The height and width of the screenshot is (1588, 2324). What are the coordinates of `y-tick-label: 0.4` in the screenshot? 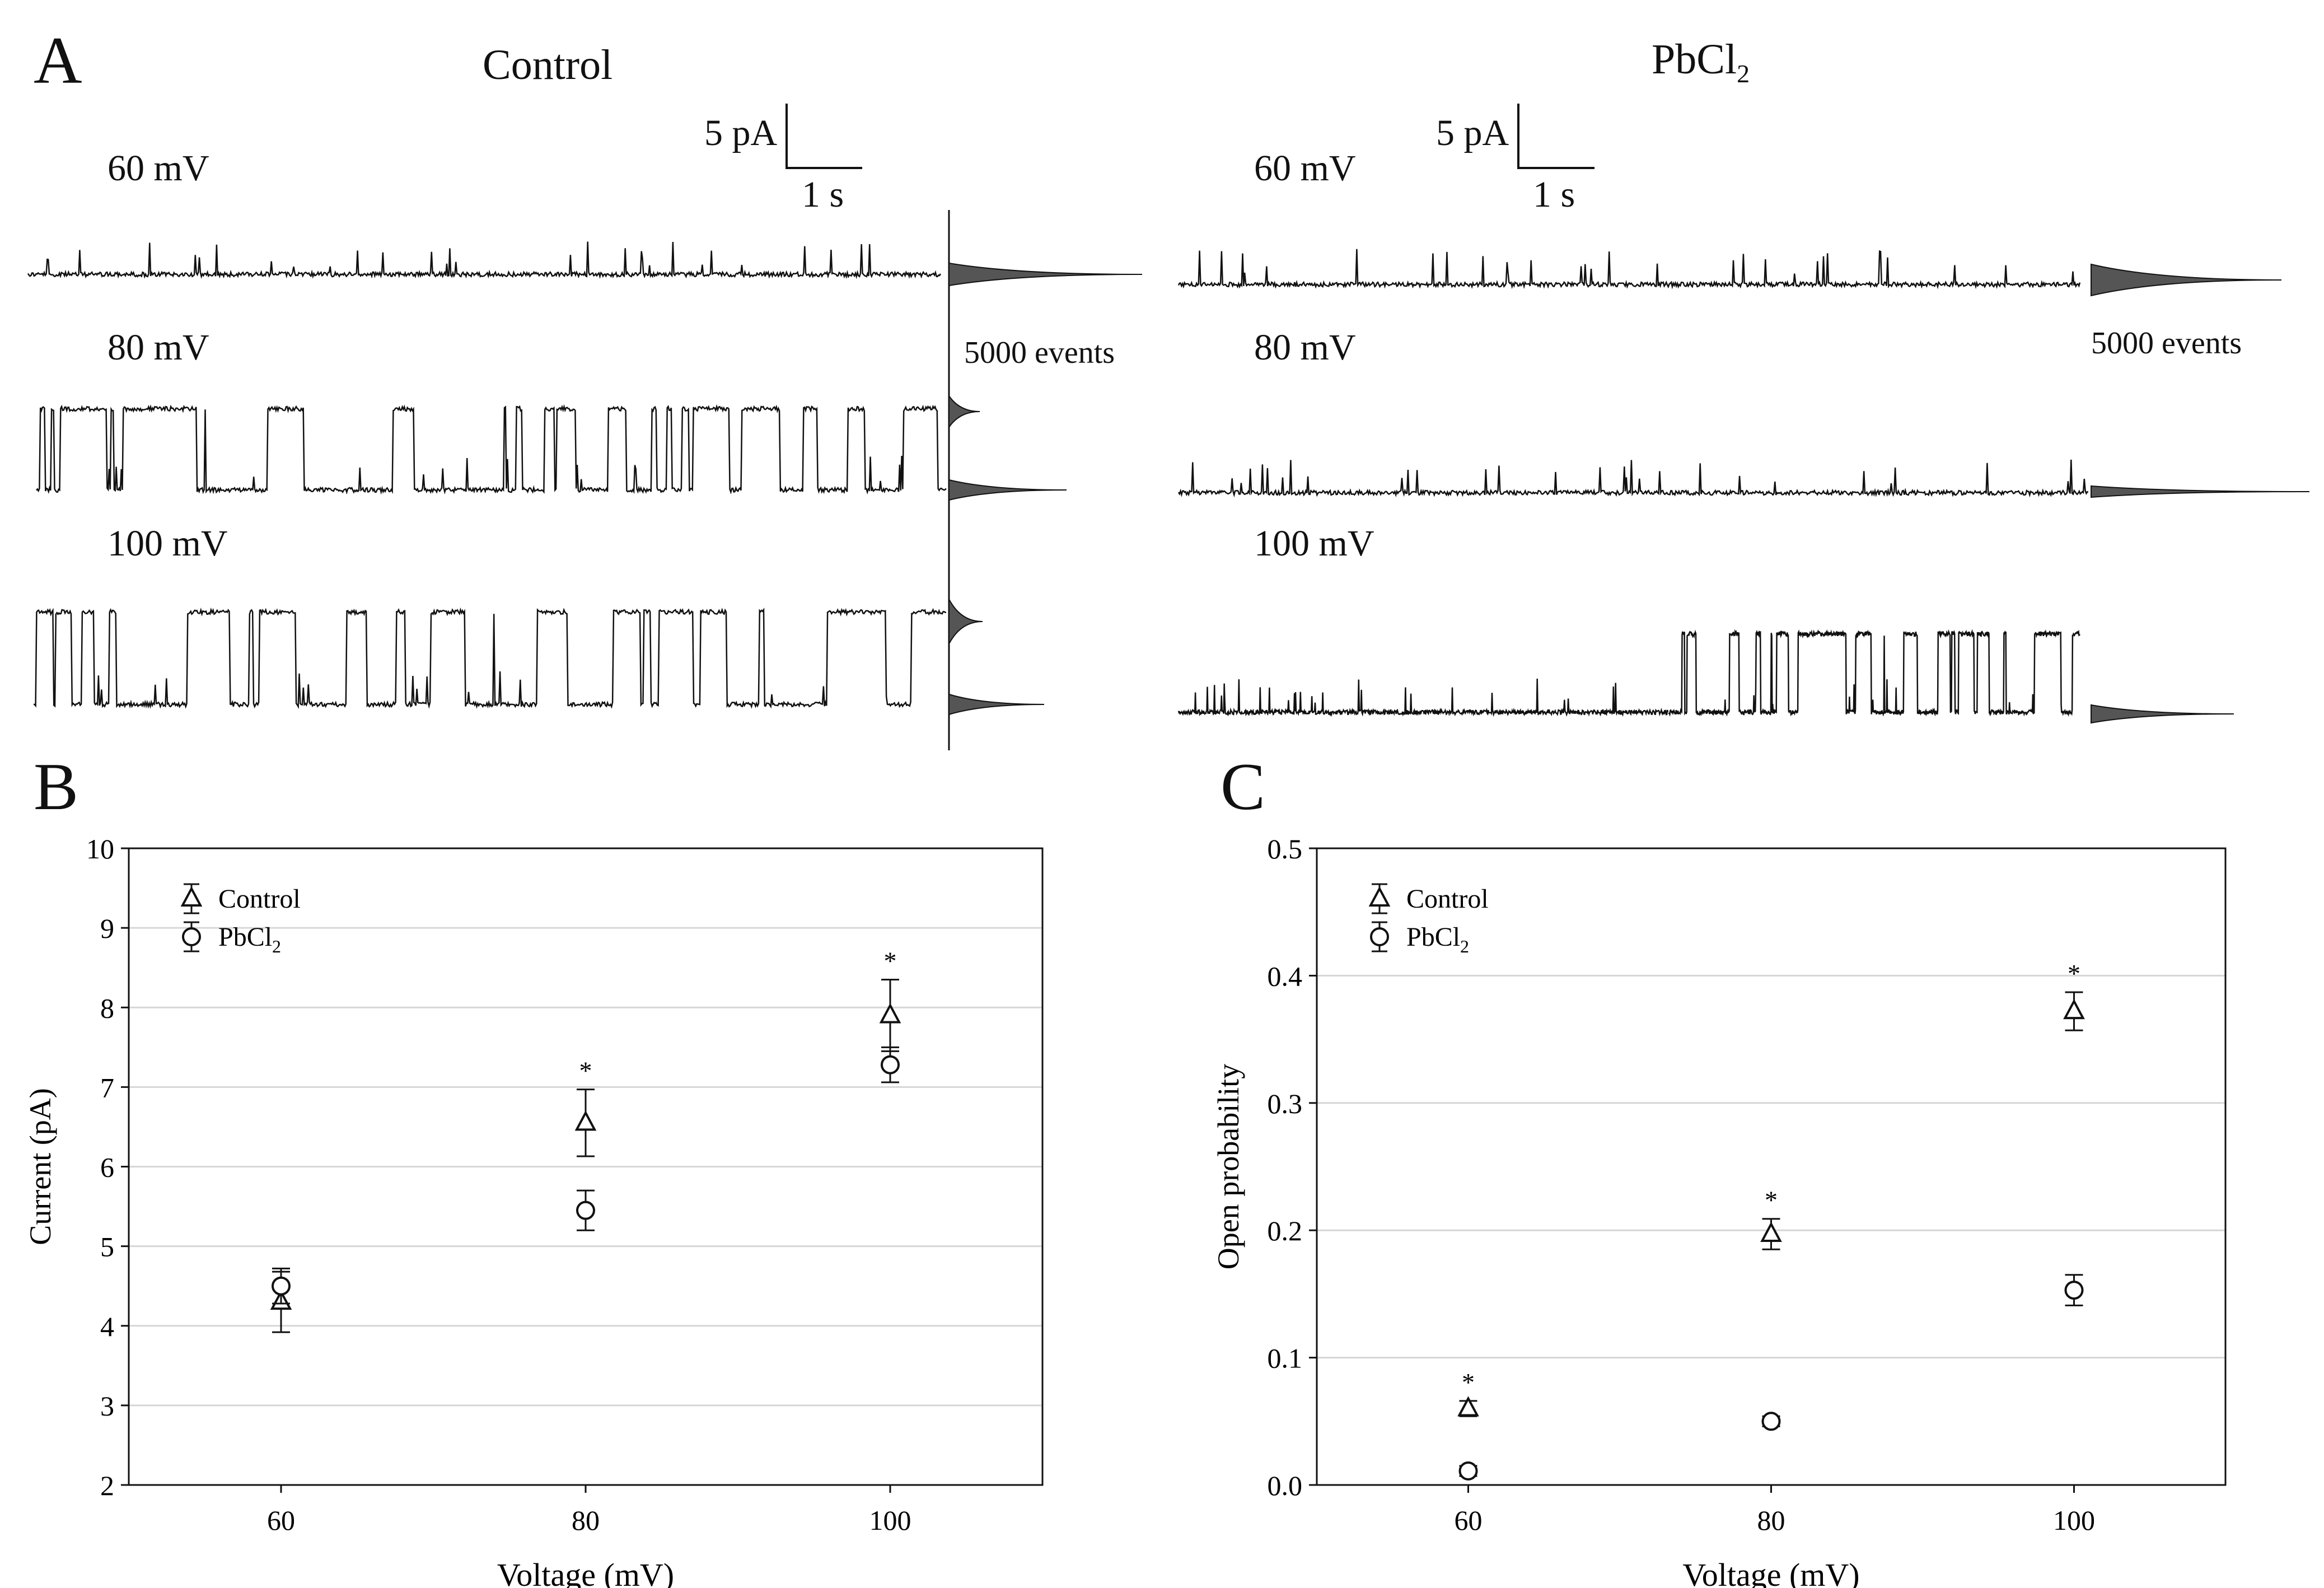 It's located at (1285, 976).